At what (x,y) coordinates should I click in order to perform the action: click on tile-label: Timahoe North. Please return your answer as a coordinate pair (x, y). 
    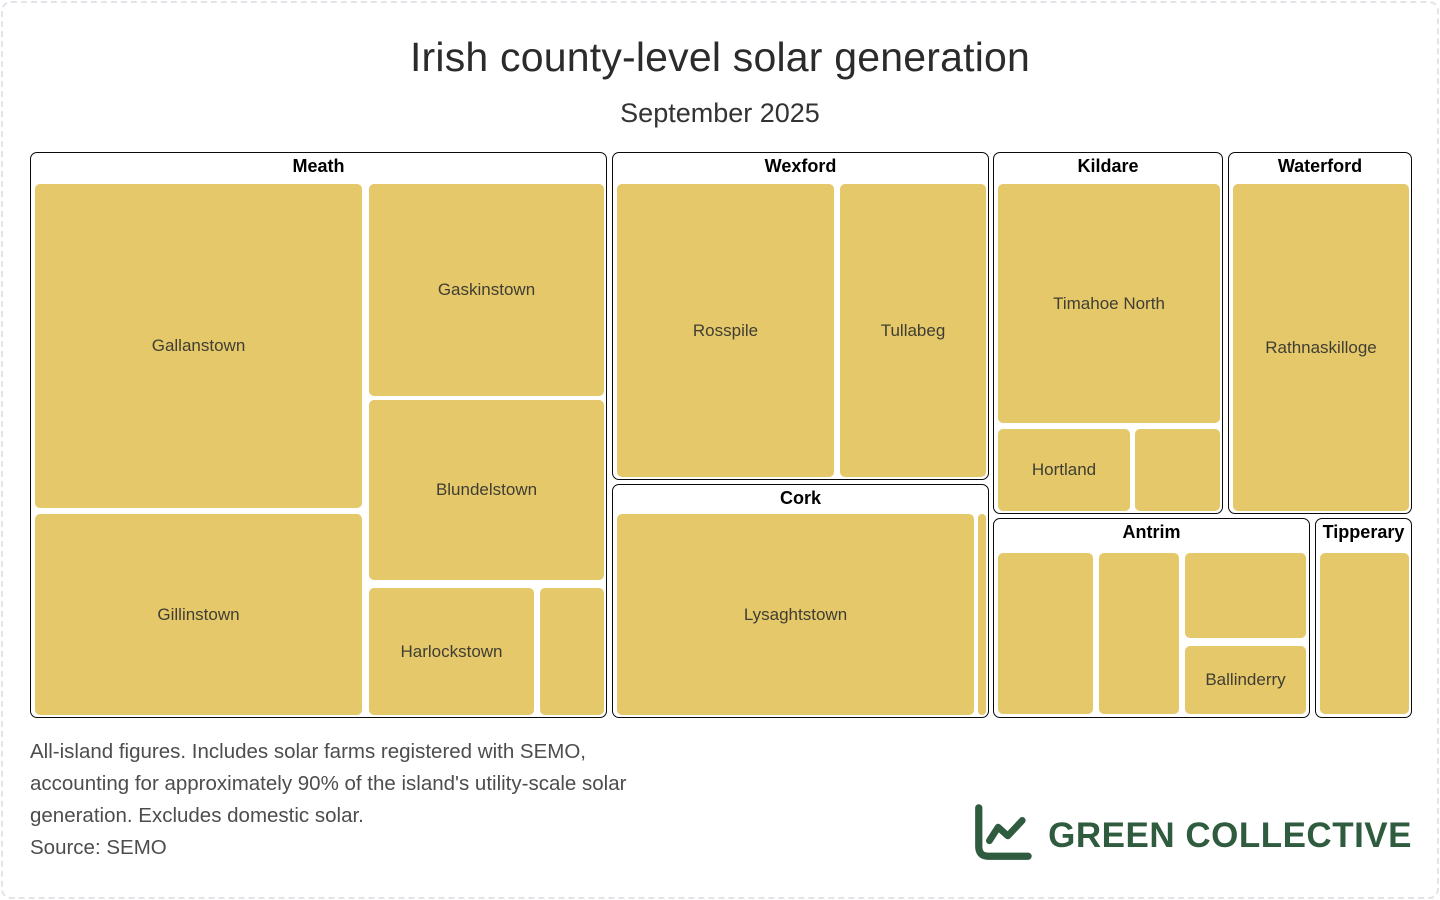
    Looking at the image, I should click on (1109, 303).